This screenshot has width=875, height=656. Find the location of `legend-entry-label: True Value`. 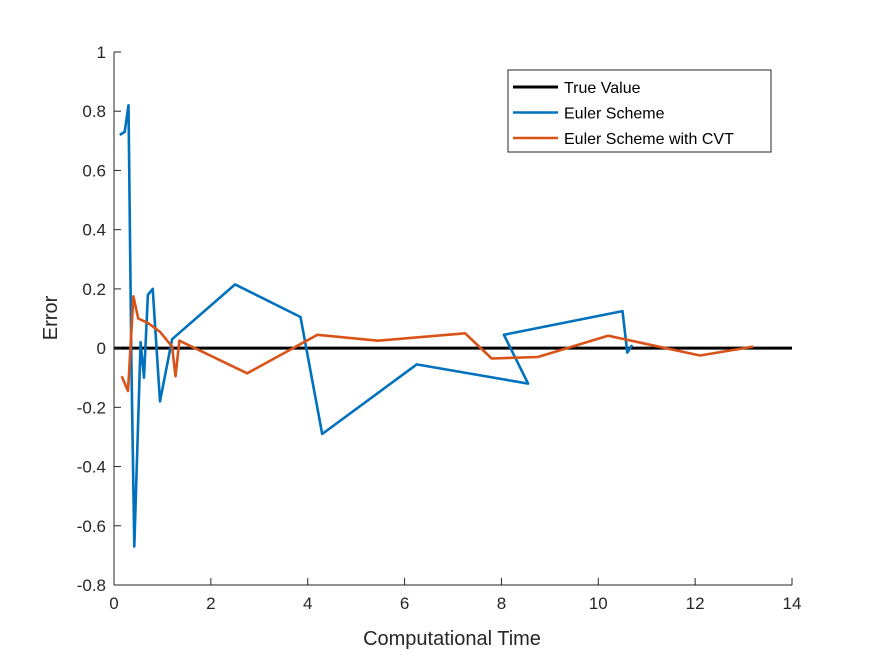

legend-entry-label: True Value is located at coordinates (602, 88).